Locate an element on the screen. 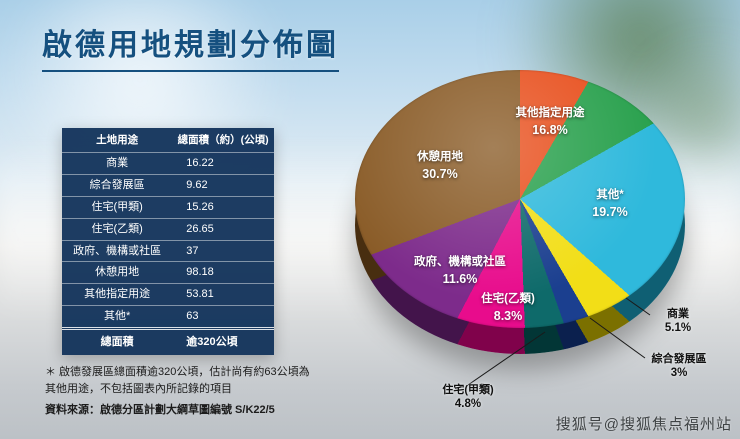 Image resolution: width=740 pixels, height=439 pixels. source-text: 資料來源：啟德分區計劃大綱草圖編號 S/K22/5 is located at coordinates (160, 410).